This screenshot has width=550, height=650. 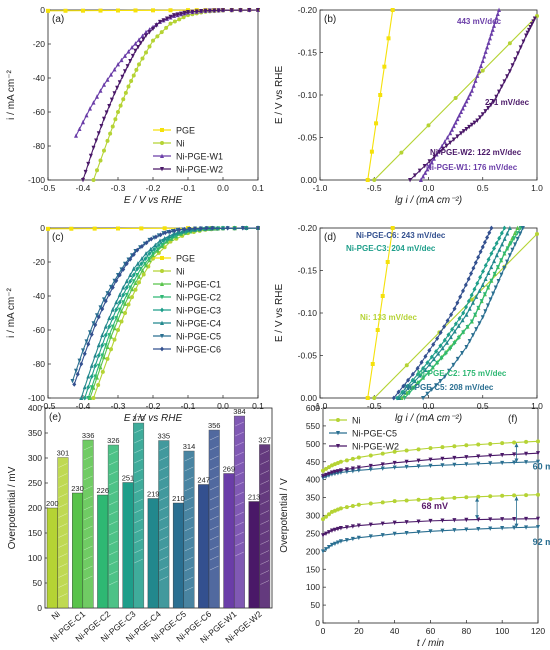 What do you see at coordinates (188, 150) in the screenshot?
I see `legend: PGE Ni Ni-PGE-W1 Ni-PGE-W2` at bounding box center [188, 150].